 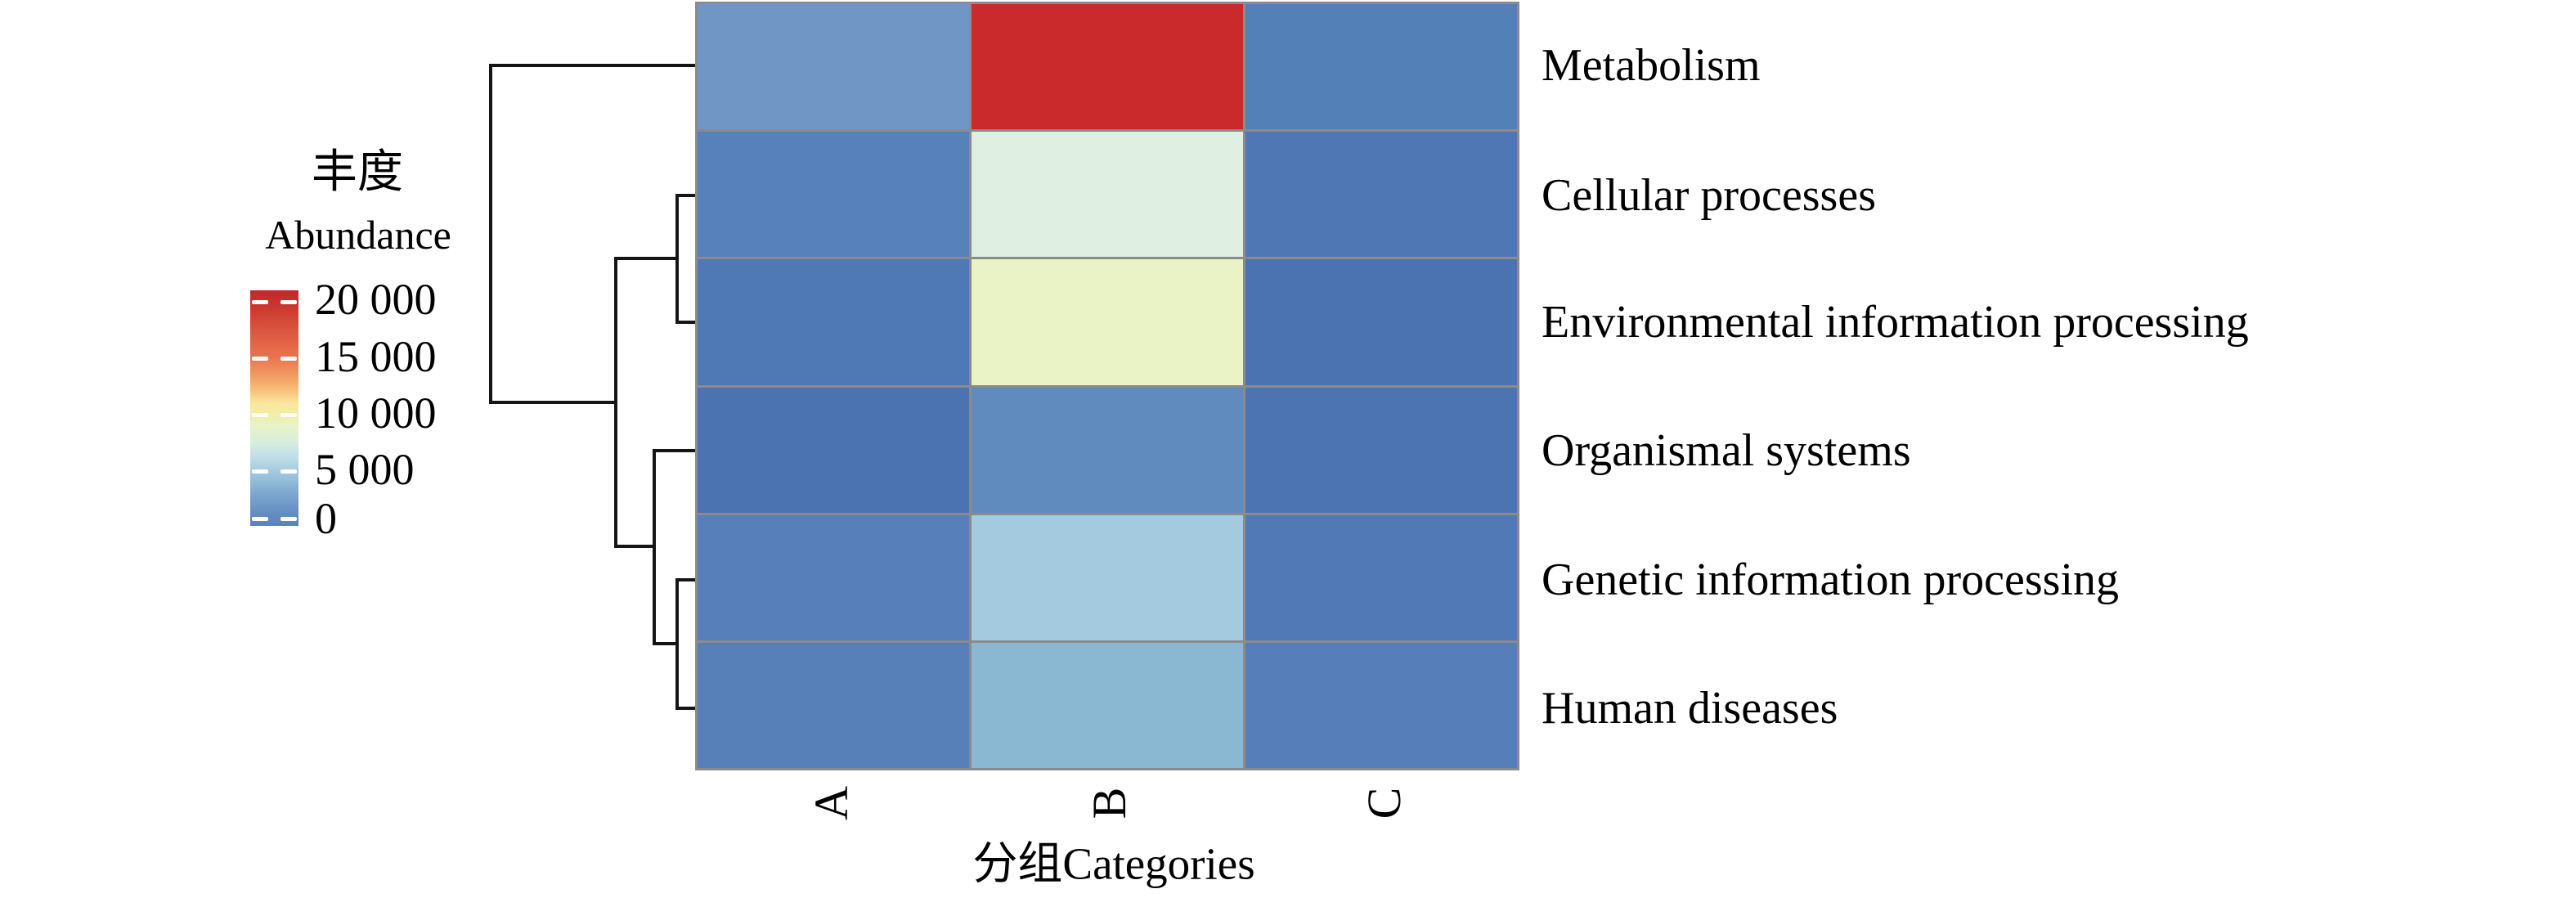 I want to click on col-label-B: B, so click(x=1109, y=803).